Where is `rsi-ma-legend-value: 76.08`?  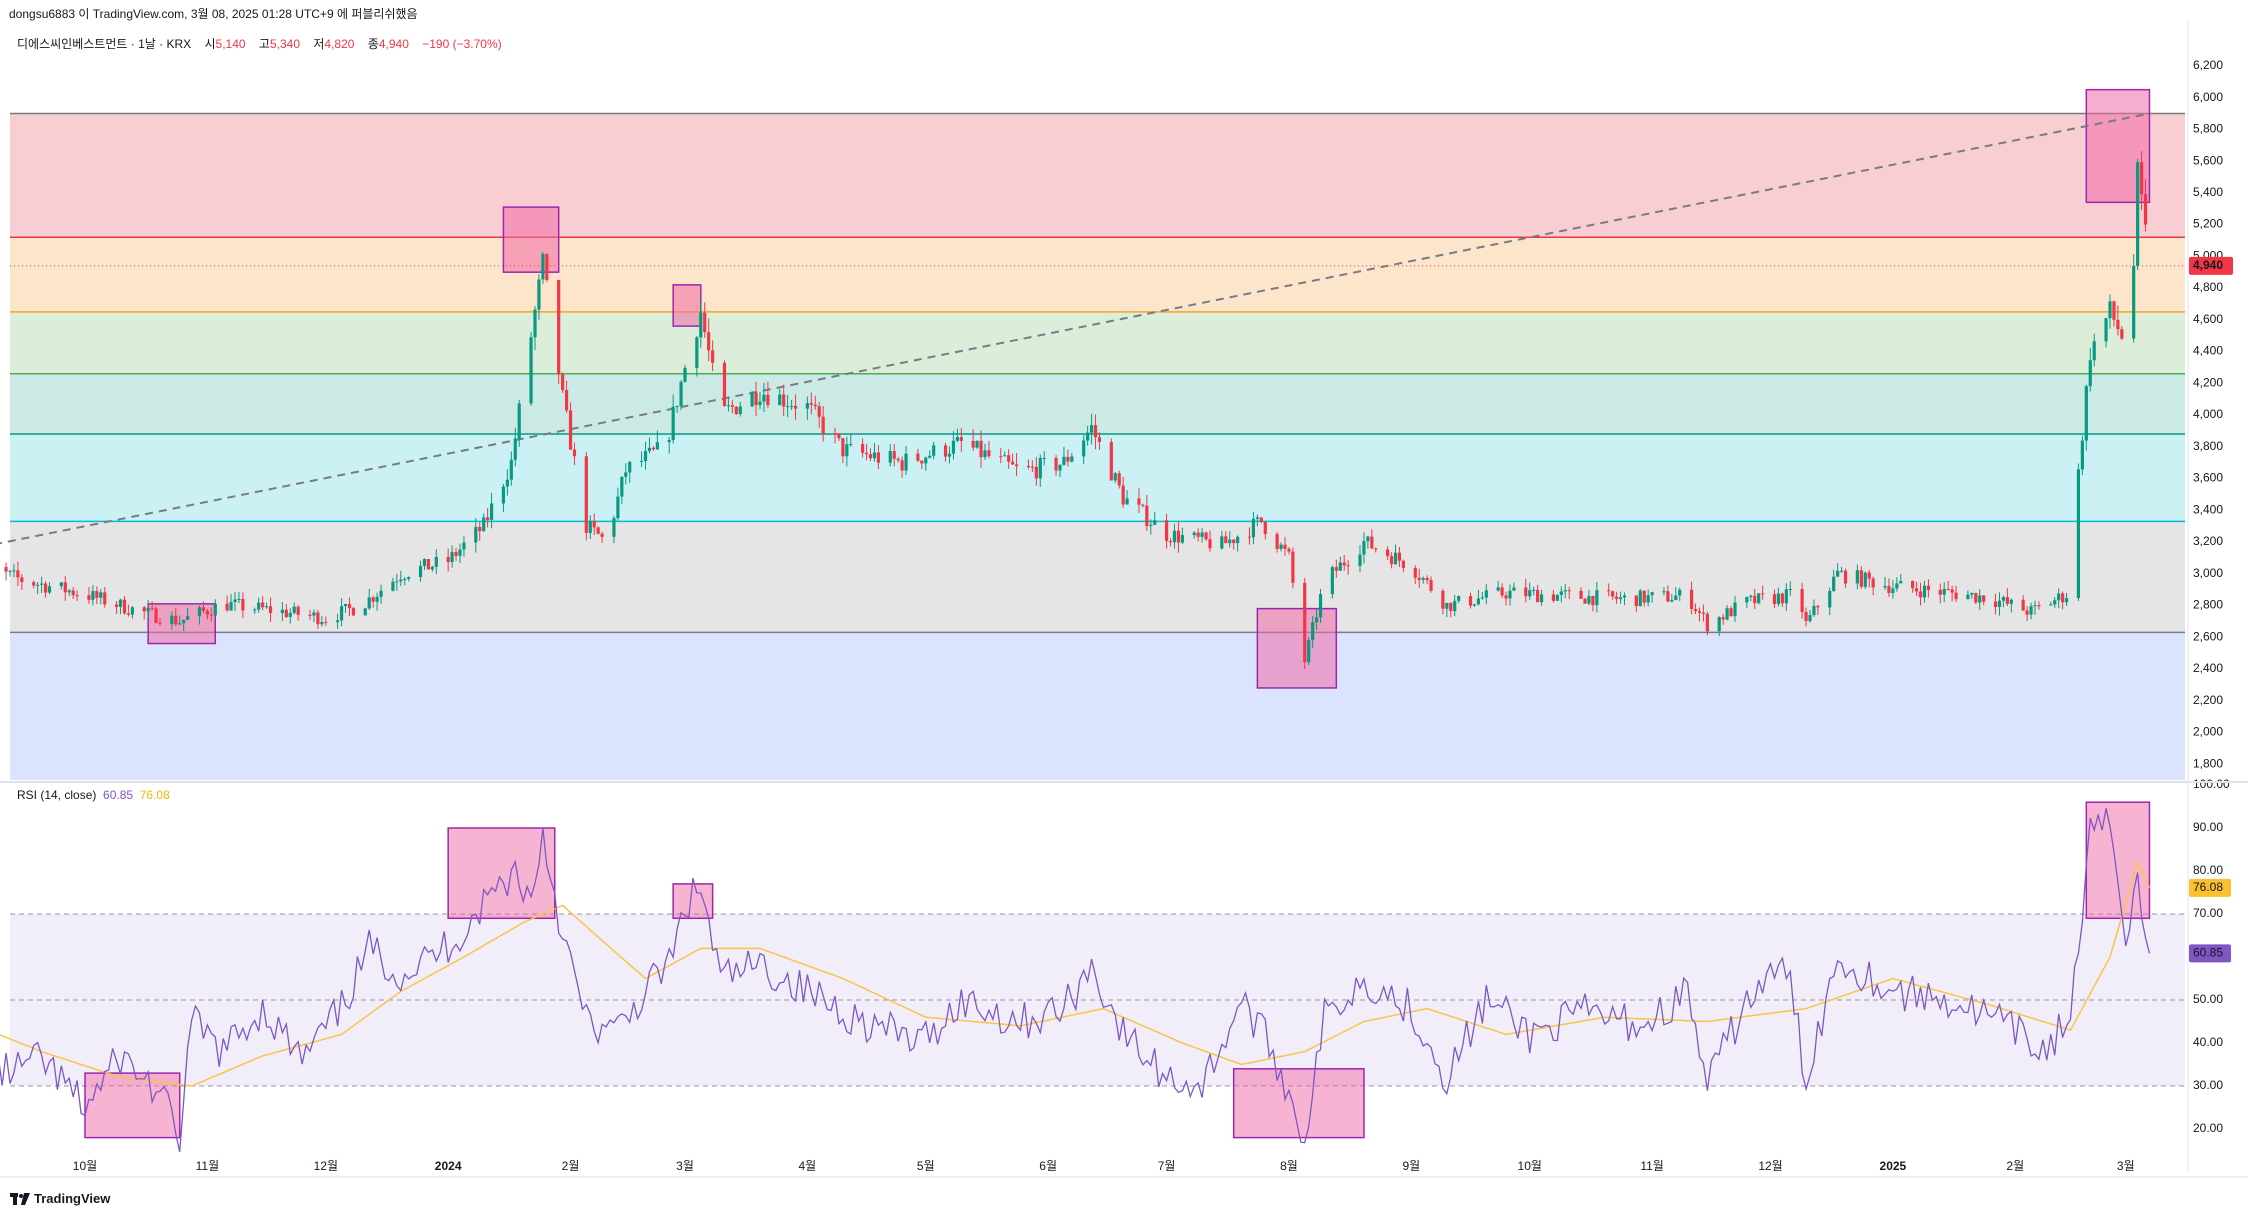 rsi-ma-legend-value: 76.08 is located at coordinates (154, 795).